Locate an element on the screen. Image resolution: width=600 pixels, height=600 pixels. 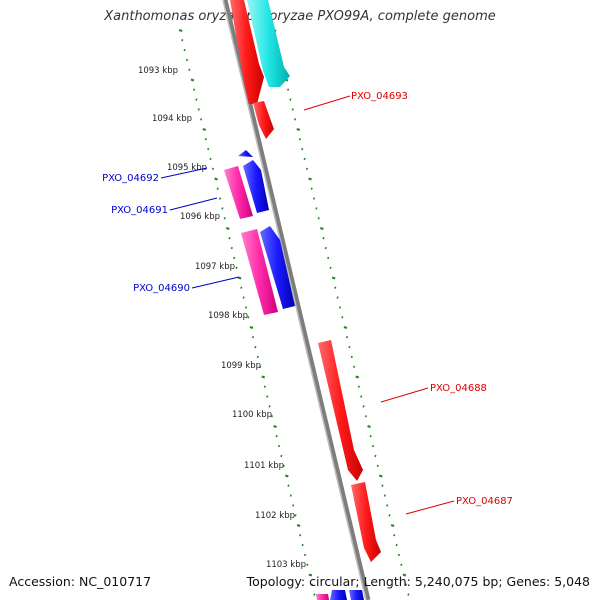
gene-pink-bottom is located at coordinates (322, 597).